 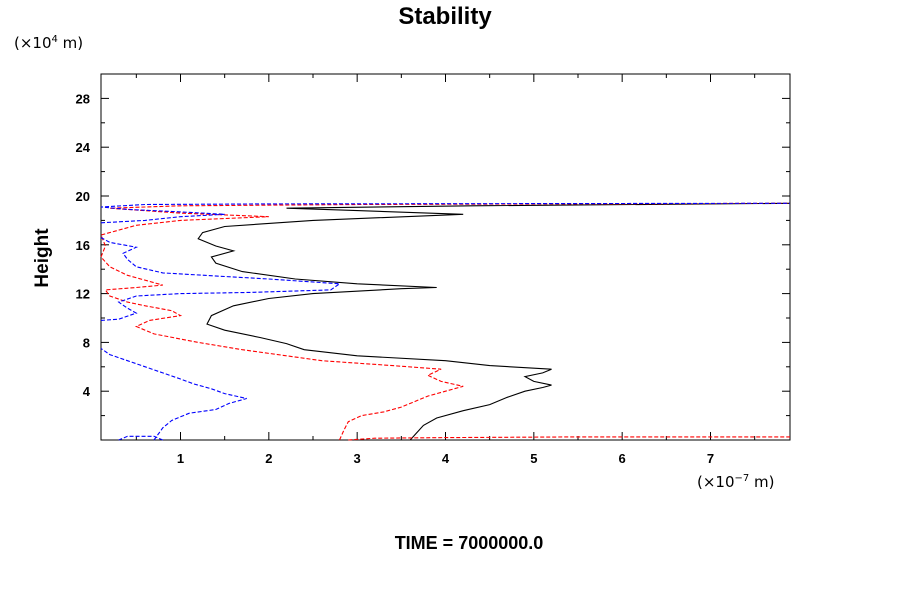 I want to click on x-axis-unit: (×10−7 m), so click(x=736, y=482).